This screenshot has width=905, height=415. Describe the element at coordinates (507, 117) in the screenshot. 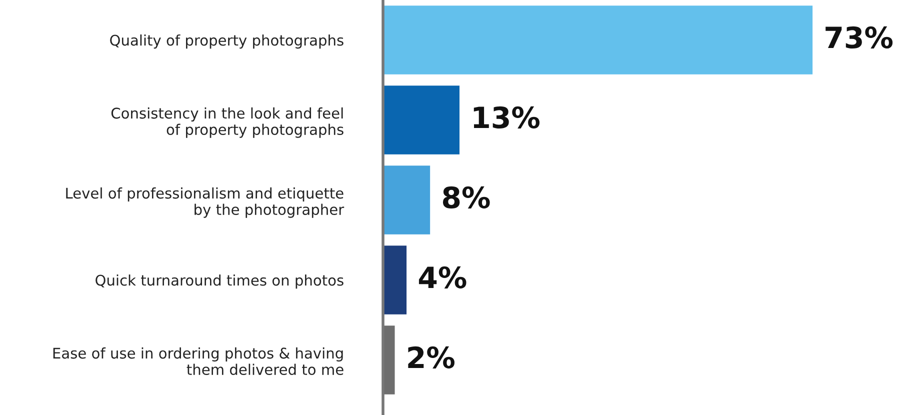

I see `data-label: 13%` at that location.